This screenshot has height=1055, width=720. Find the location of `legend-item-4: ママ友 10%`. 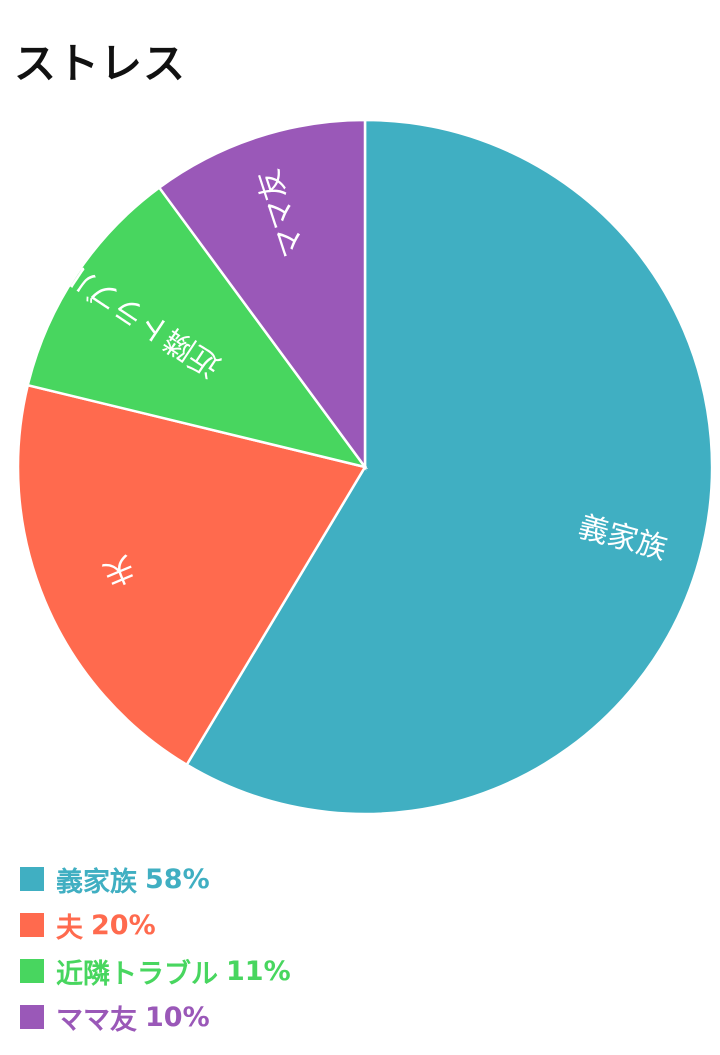

legend-item-4: ママ友 10% is located at coordinates (155, 1017).